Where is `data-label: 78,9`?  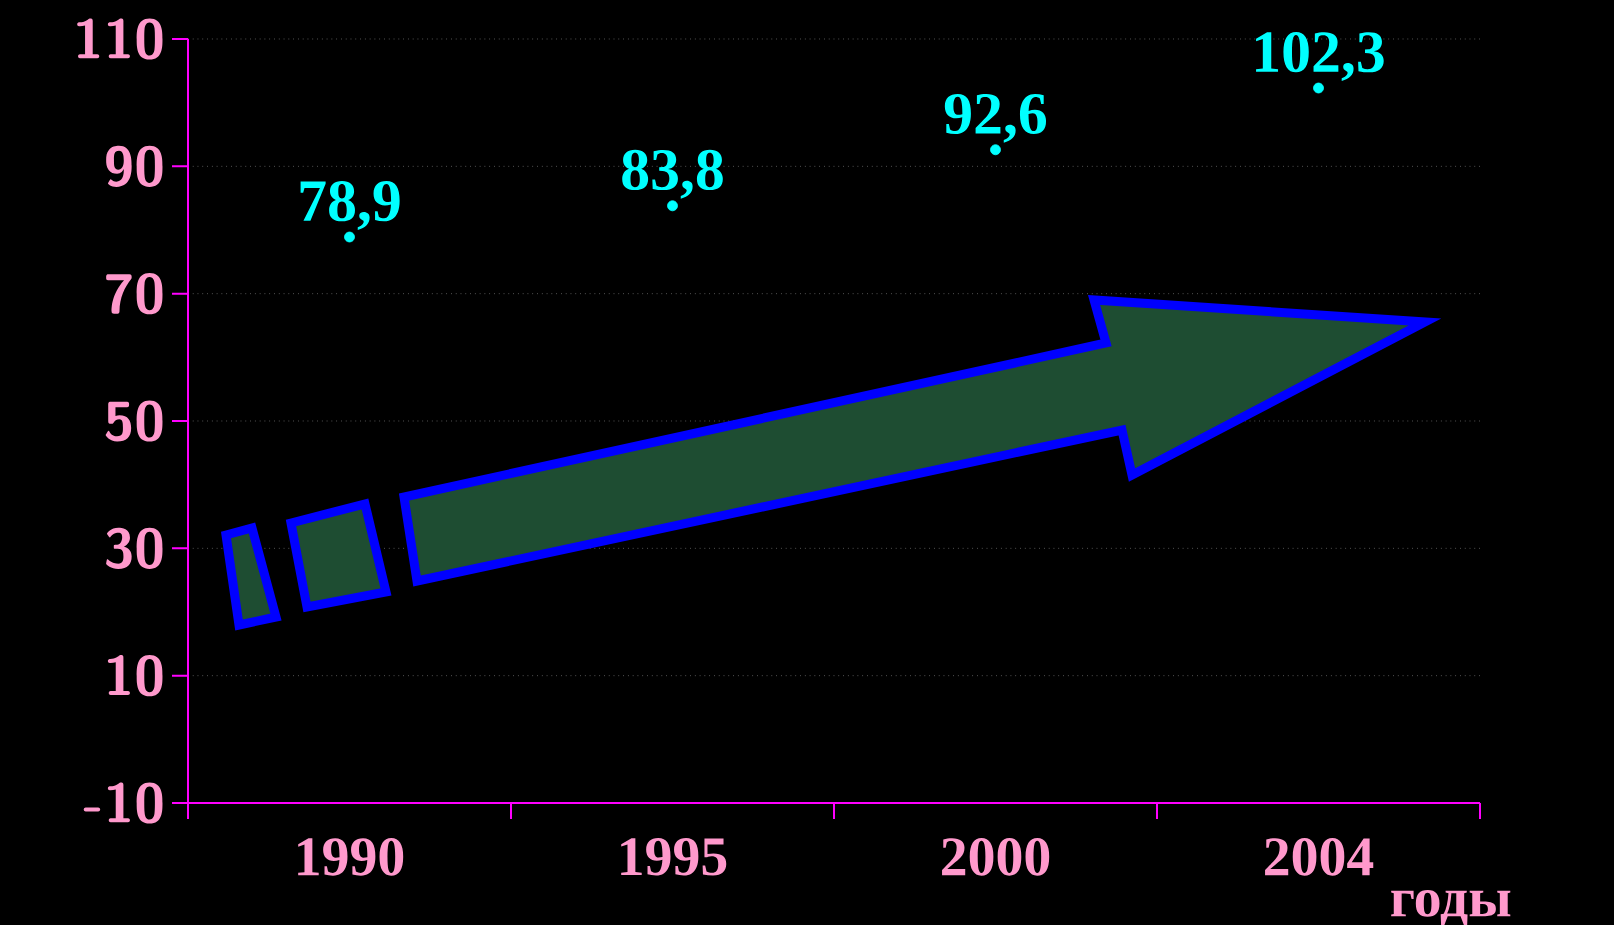
data-label: 78,9 is located at coordinates (350, 205).